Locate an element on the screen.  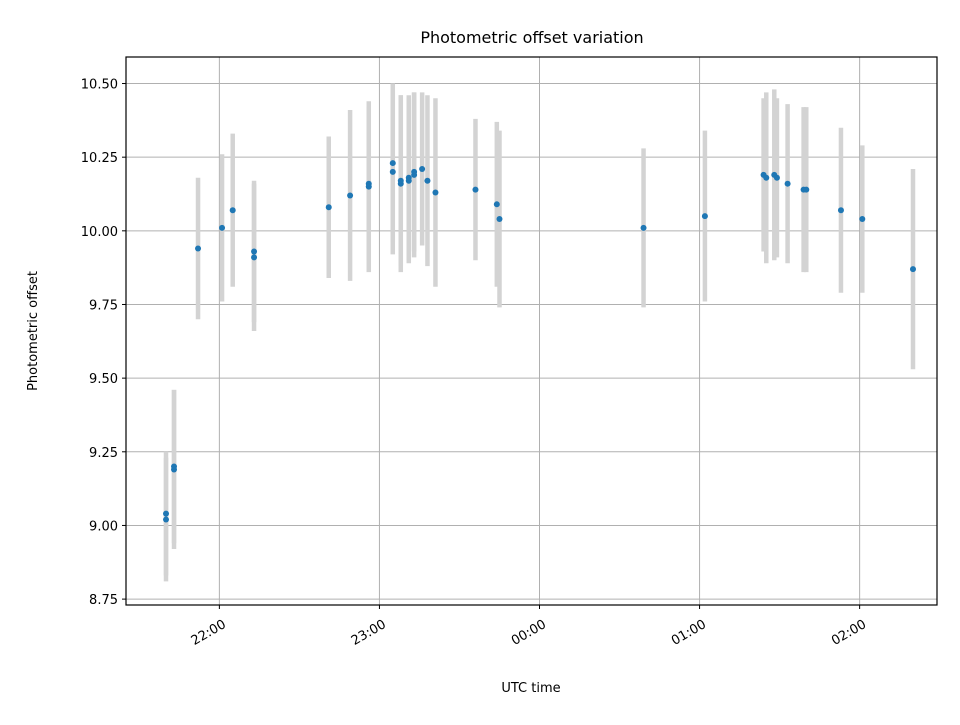
y-tick-label: 9.00 is located at coordinates (103, 526).